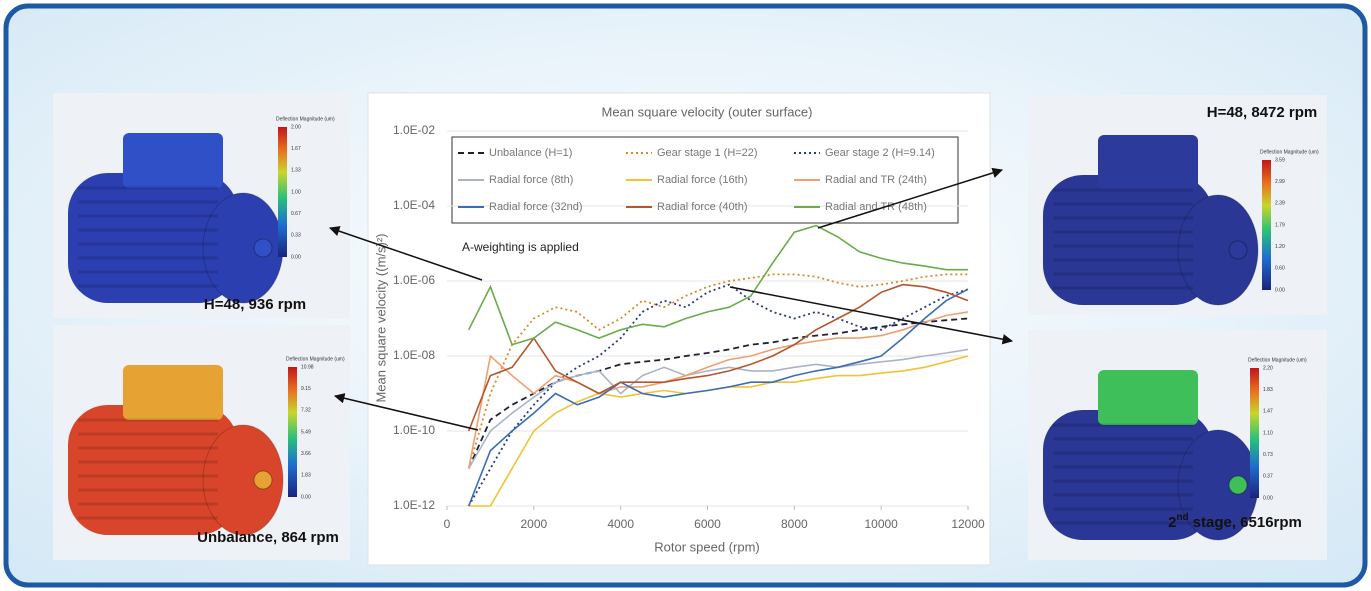 This screenshot has height=591, width=1371. I want to click on chart-title: Mean square velocity (outer surface), so click(707, 111).